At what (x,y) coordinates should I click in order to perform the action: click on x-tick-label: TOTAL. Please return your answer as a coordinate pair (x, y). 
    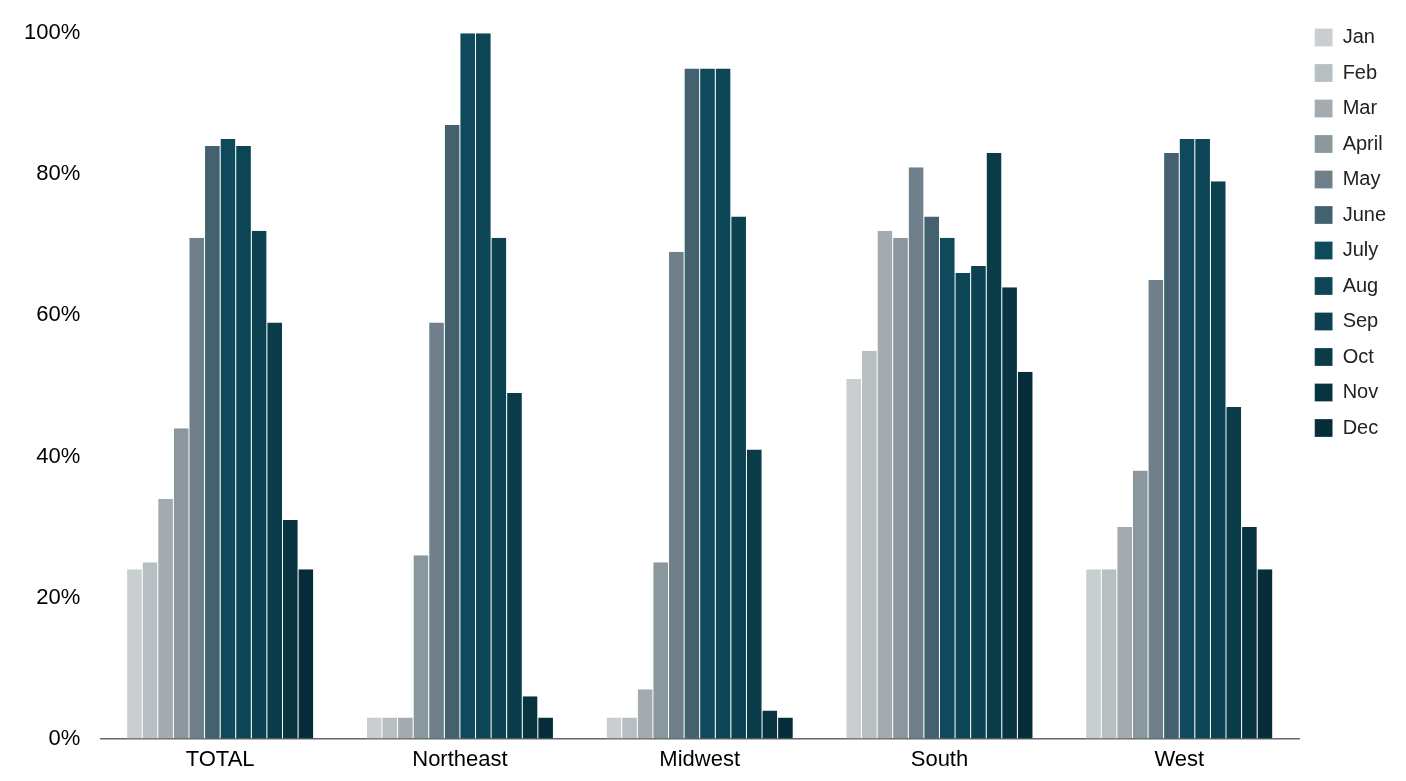
    Looking at the image, I should click on (220, 758).